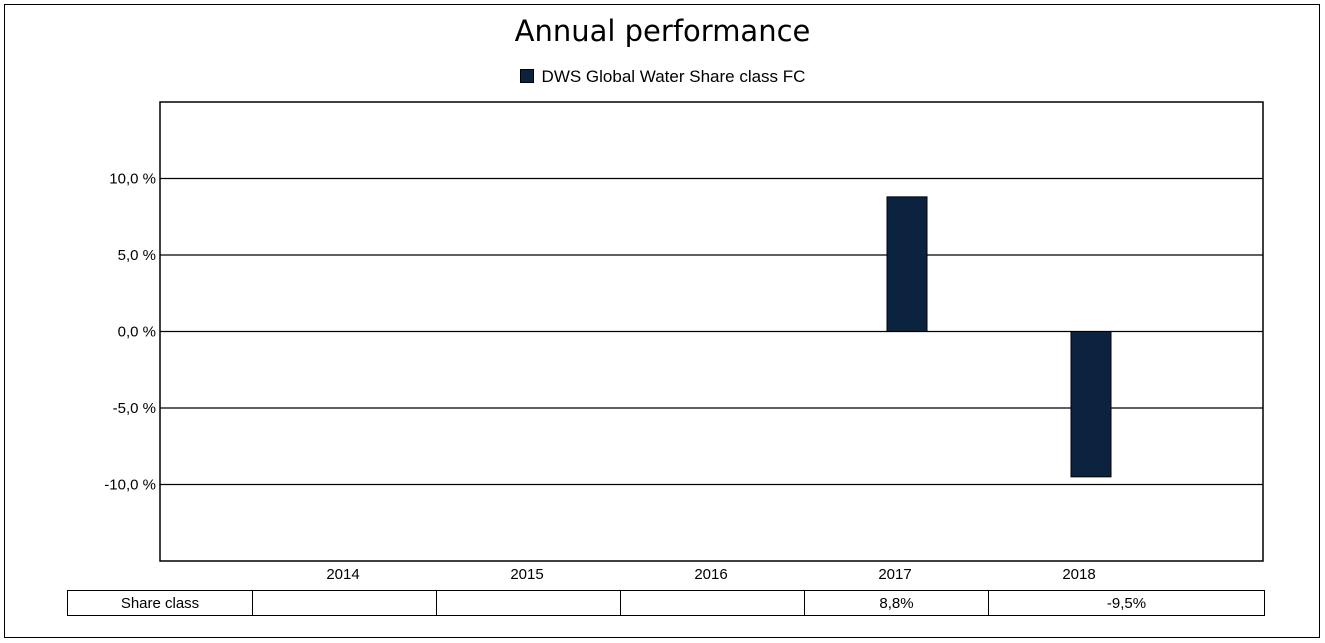 This screenshot has height=643, width=1325. I want to click on legend-label: DWS Global Water Share class FC, so click(673, 76).